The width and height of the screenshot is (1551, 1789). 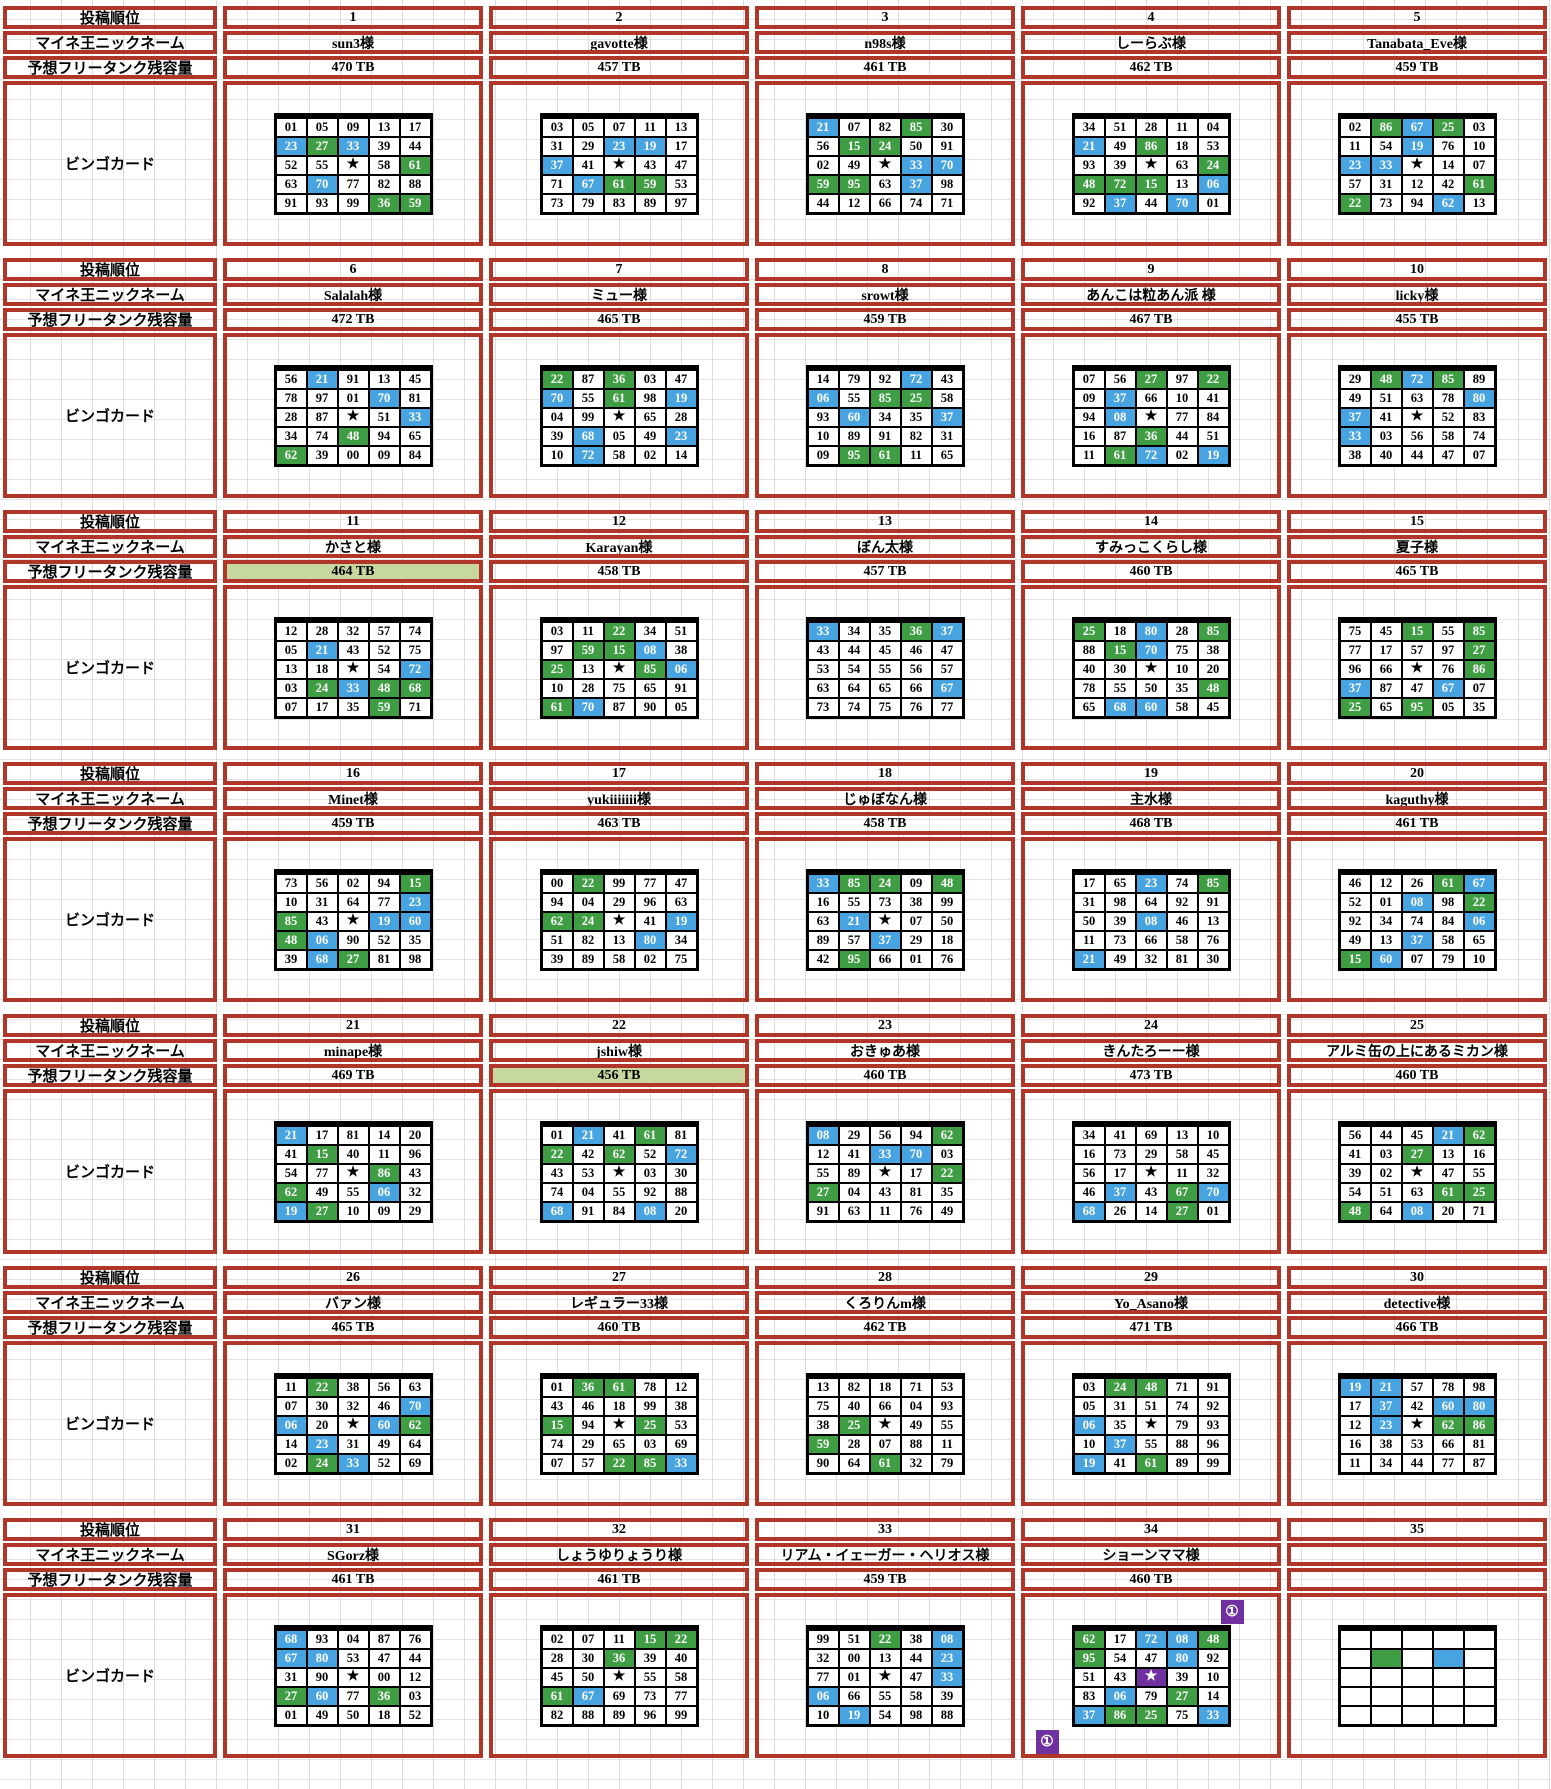 What do you see at coordinates (1151, 17) in the screenshot?
I see `post-order-value: 4` at bounding box center [1151, 17].